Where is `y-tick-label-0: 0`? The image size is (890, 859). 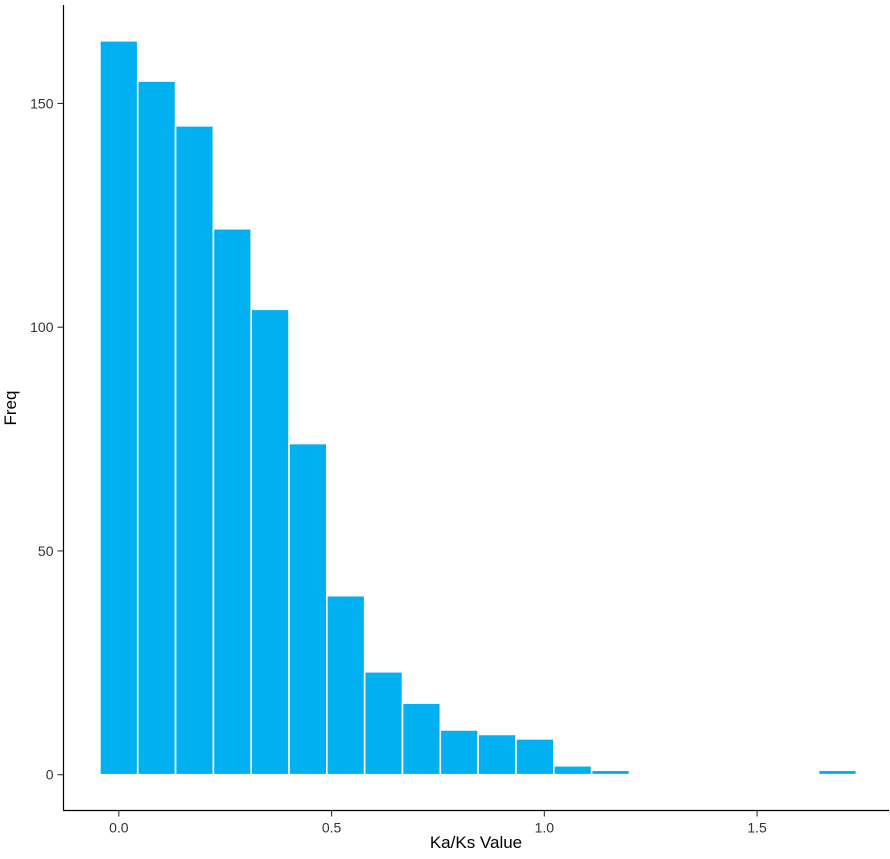
y-tick-label-0: 0 is located at coordinates (50, 775).